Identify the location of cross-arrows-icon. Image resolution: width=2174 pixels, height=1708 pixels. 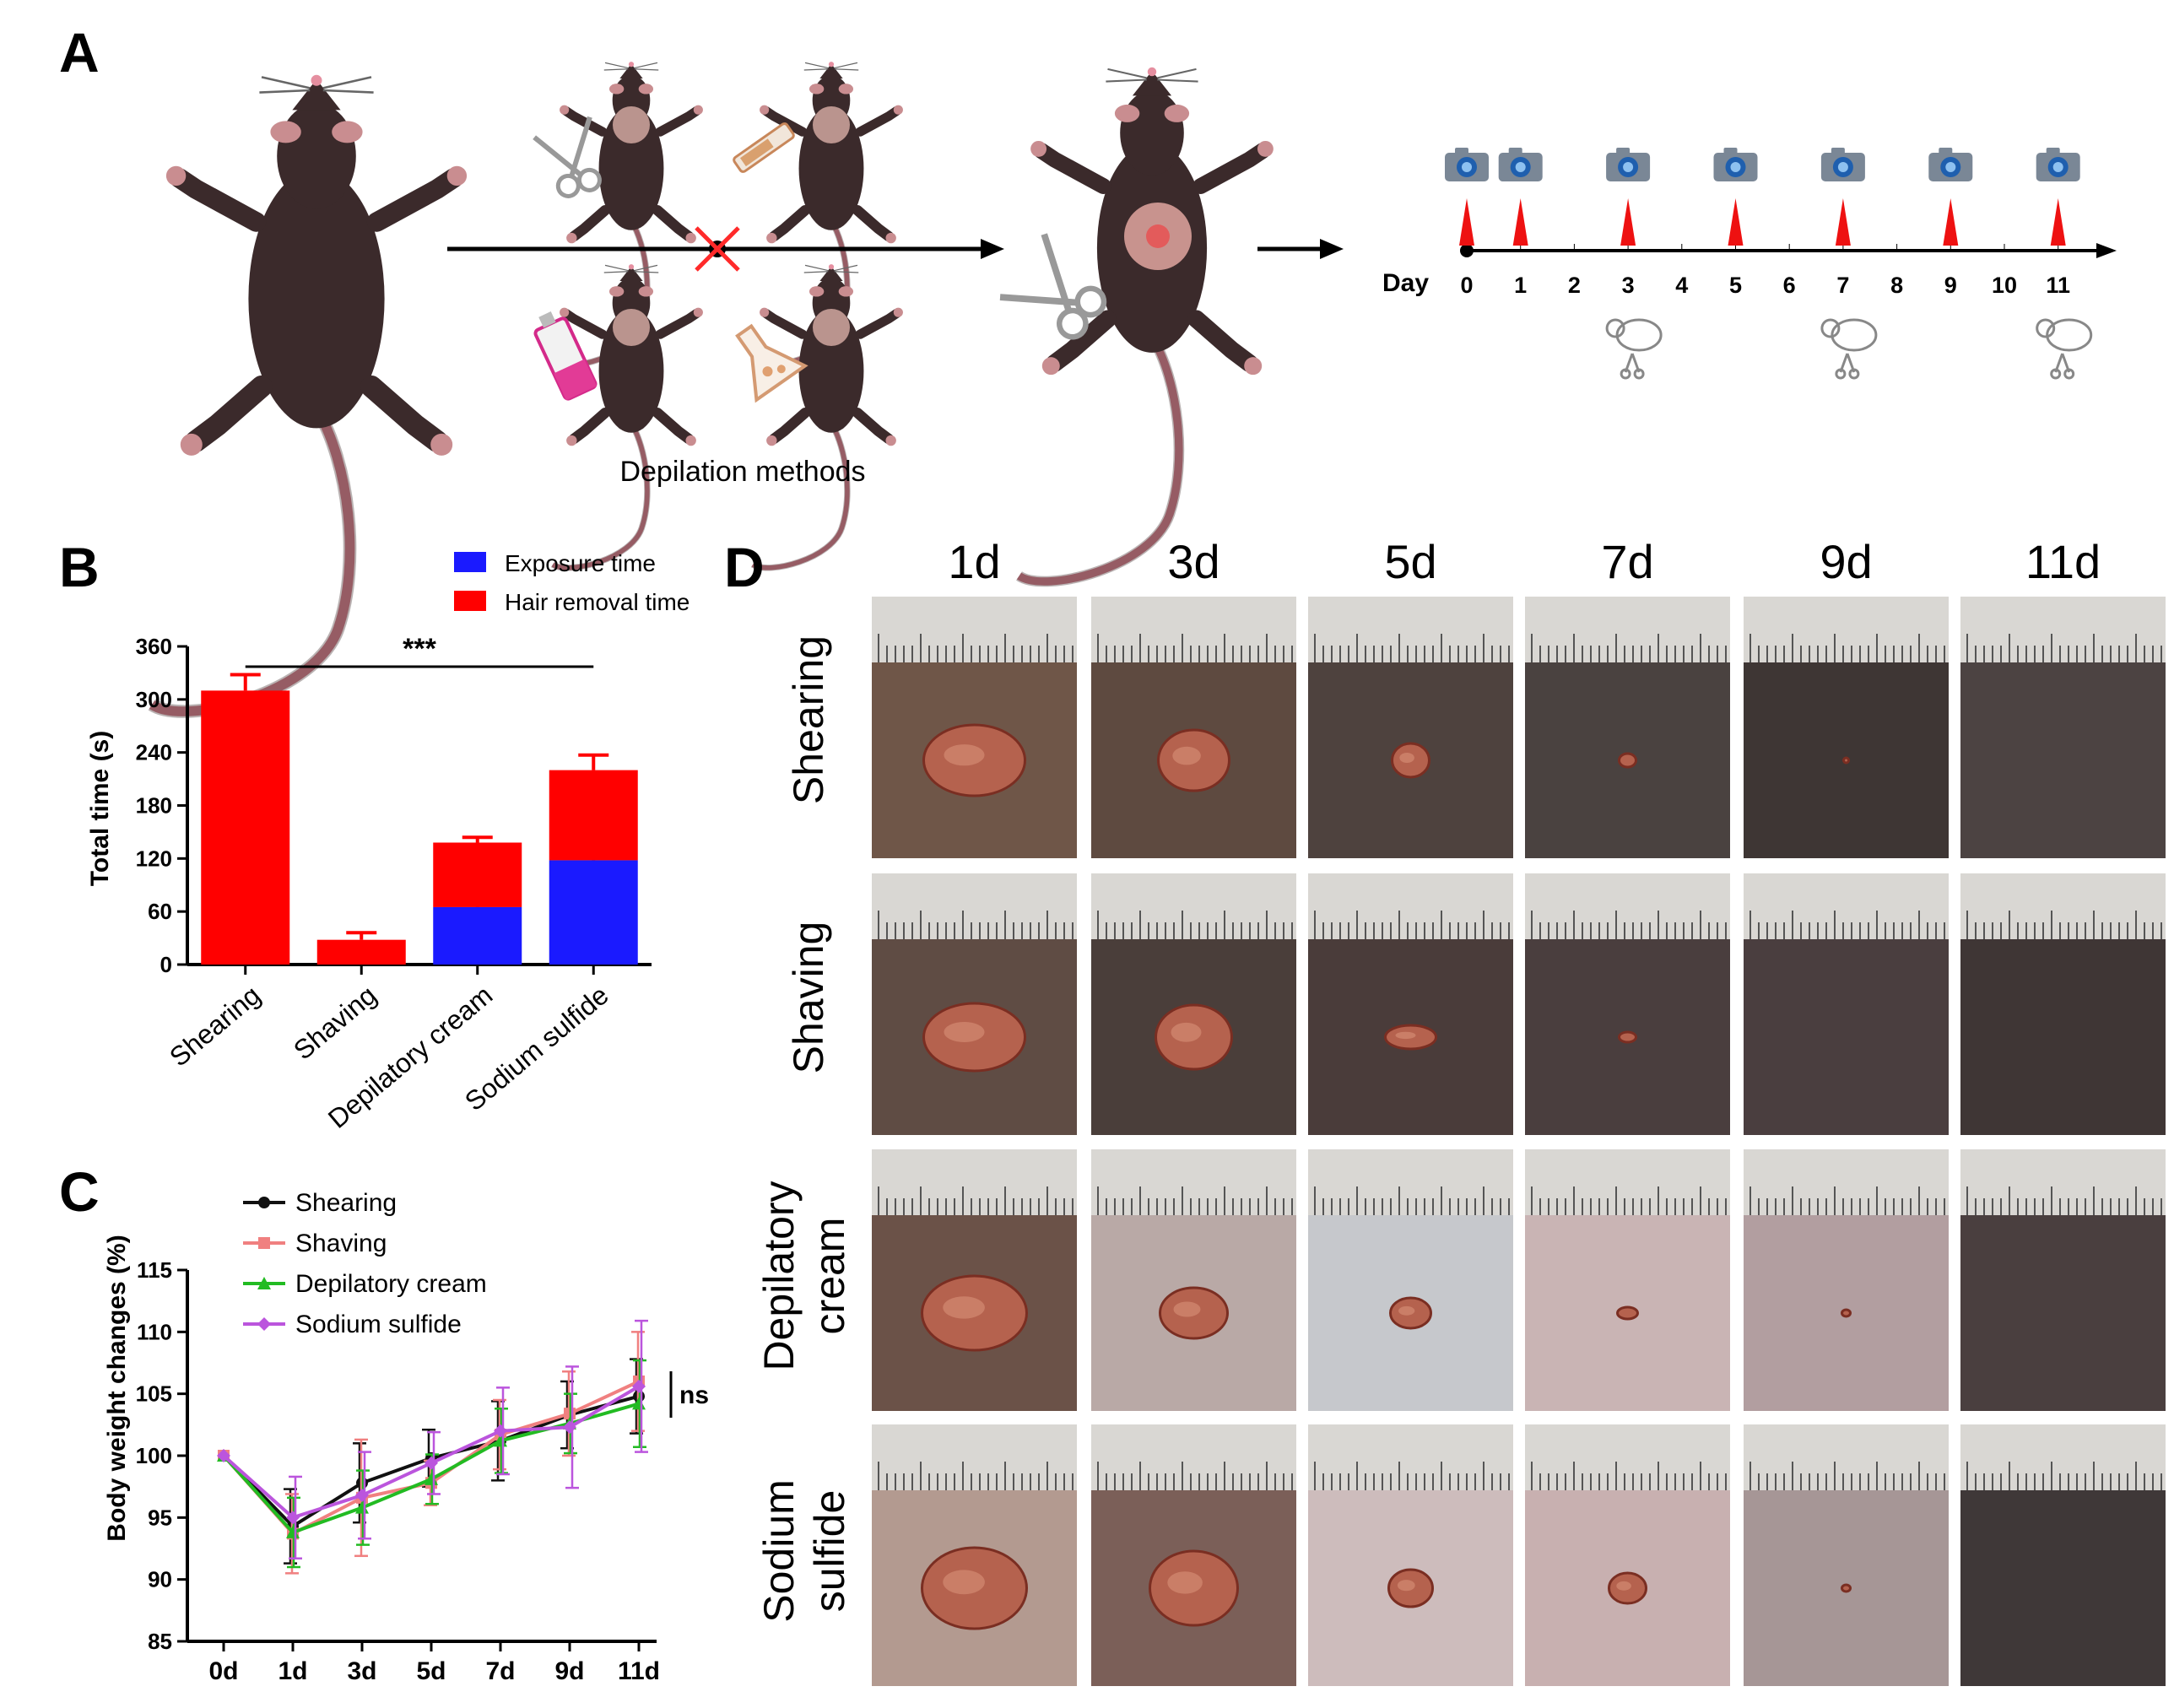
(717, 249).